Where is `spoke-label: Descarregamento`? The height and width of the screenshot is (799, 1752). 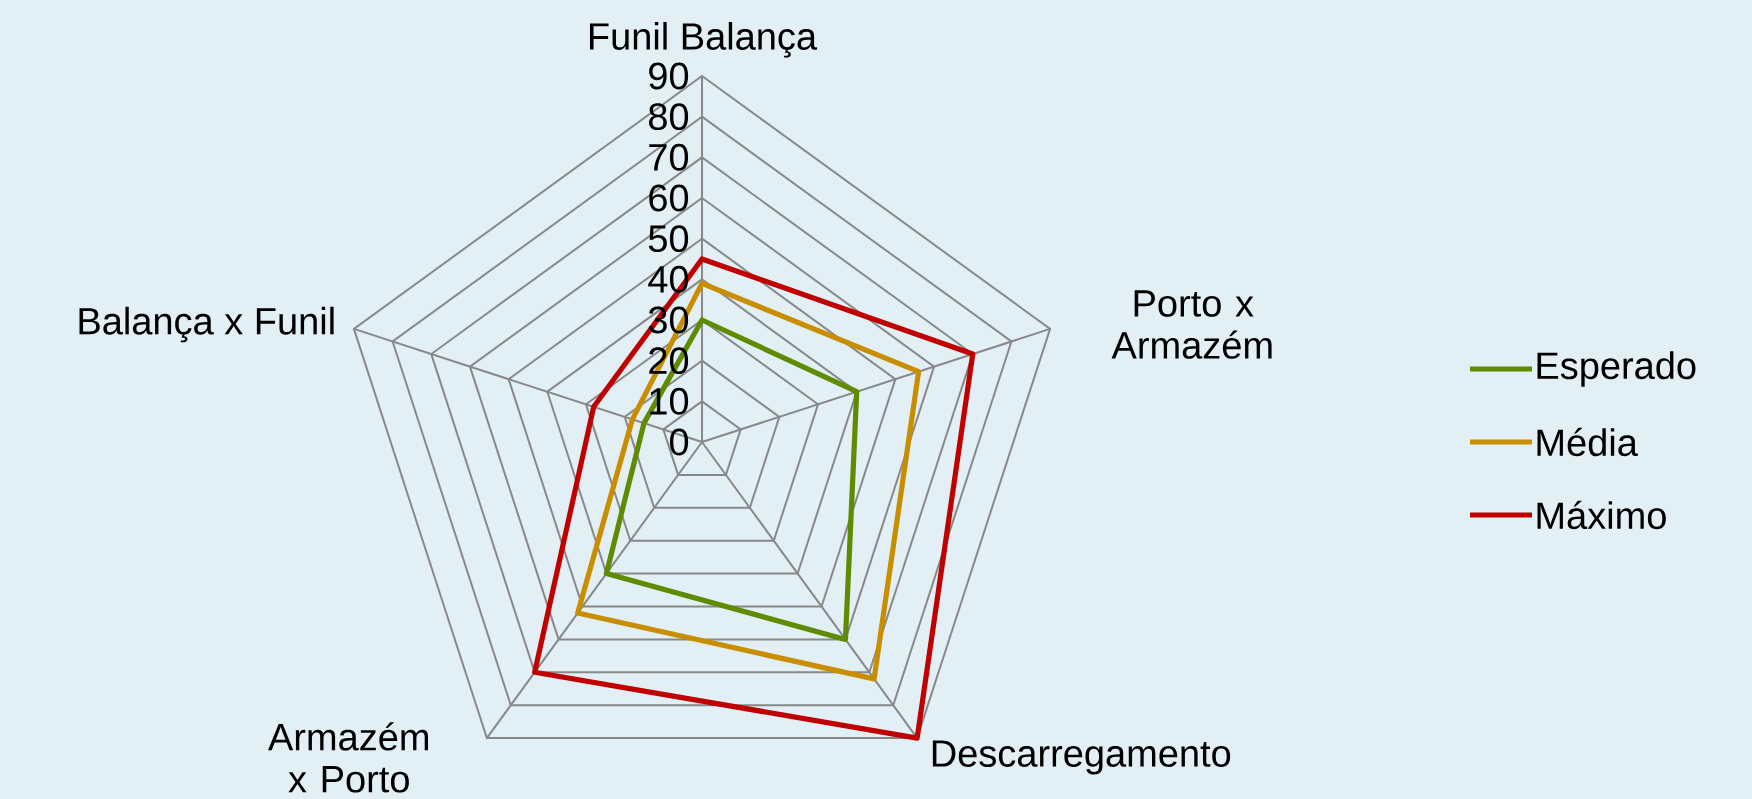 spoke-label: Descarregamento is located at coordinates (1081, 757).